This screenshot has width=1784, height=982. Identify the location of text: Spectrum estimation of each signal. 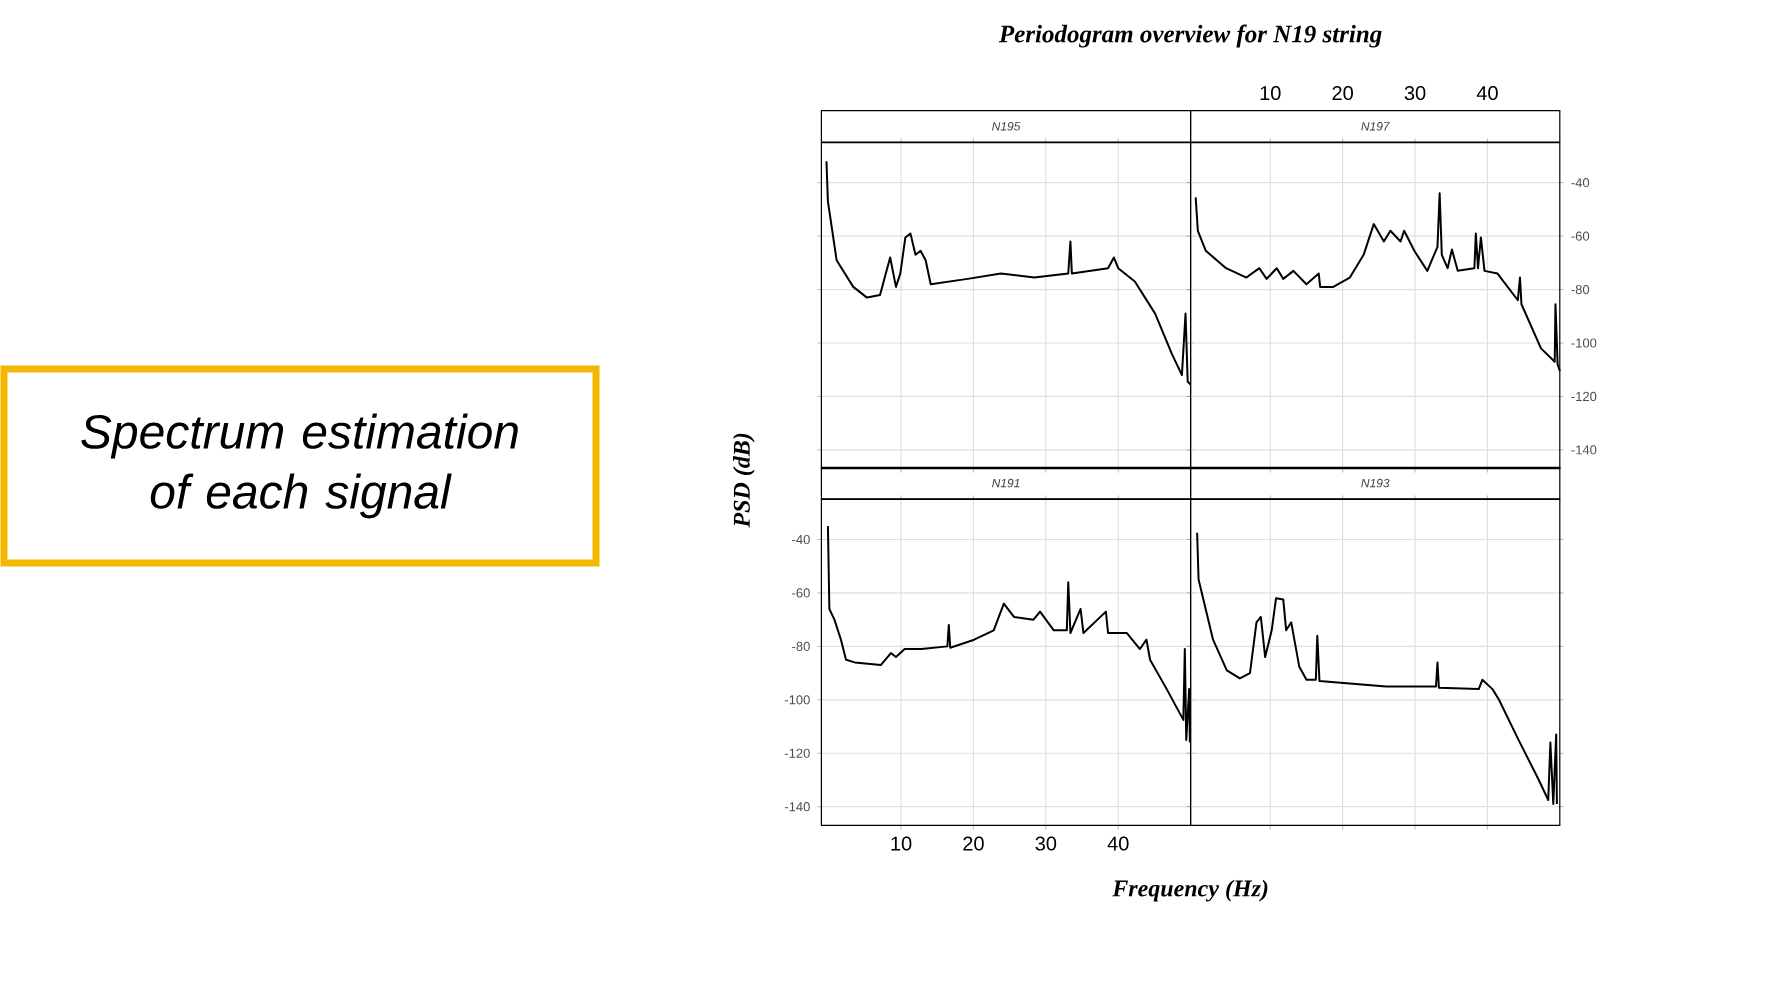
(299, 466).